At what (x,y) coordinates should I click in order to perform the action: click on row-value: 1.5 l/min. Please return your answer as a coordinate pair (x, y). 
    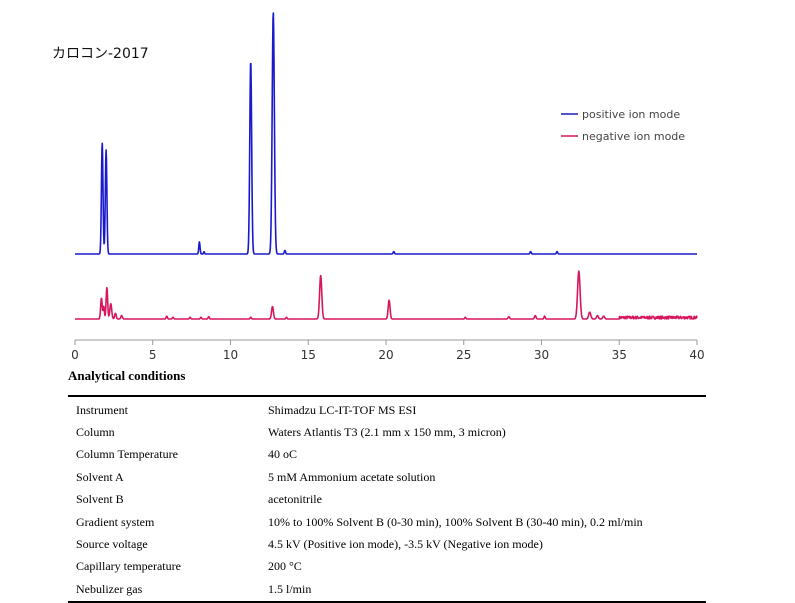
    Looking at the image, I should click on (290, 588).